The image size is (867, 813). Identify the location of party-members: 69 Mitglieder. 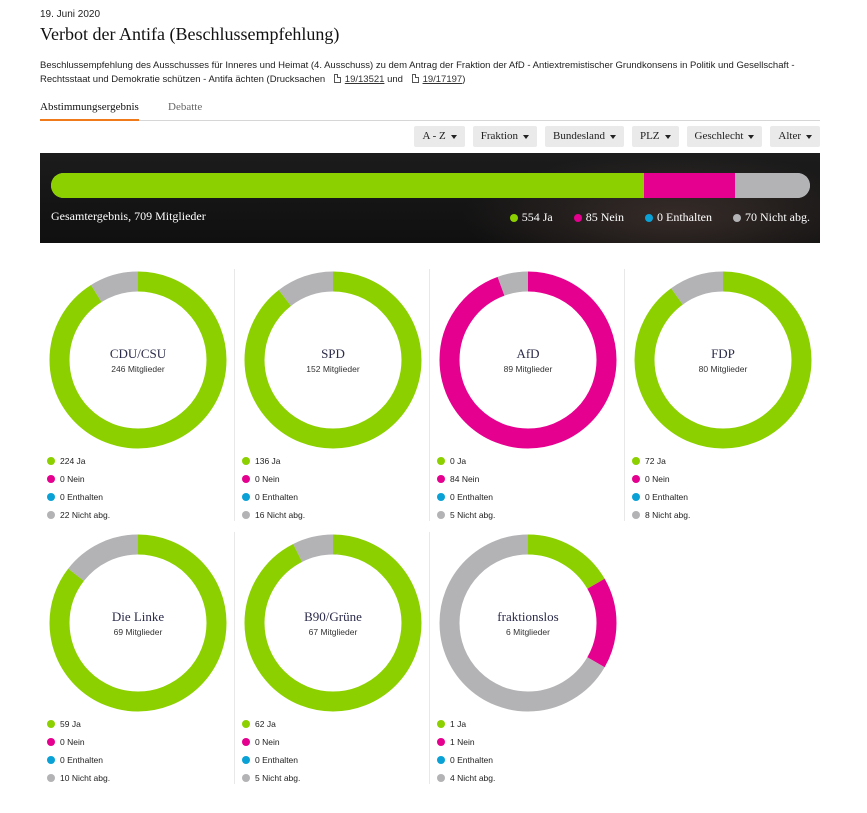
(138, 632).